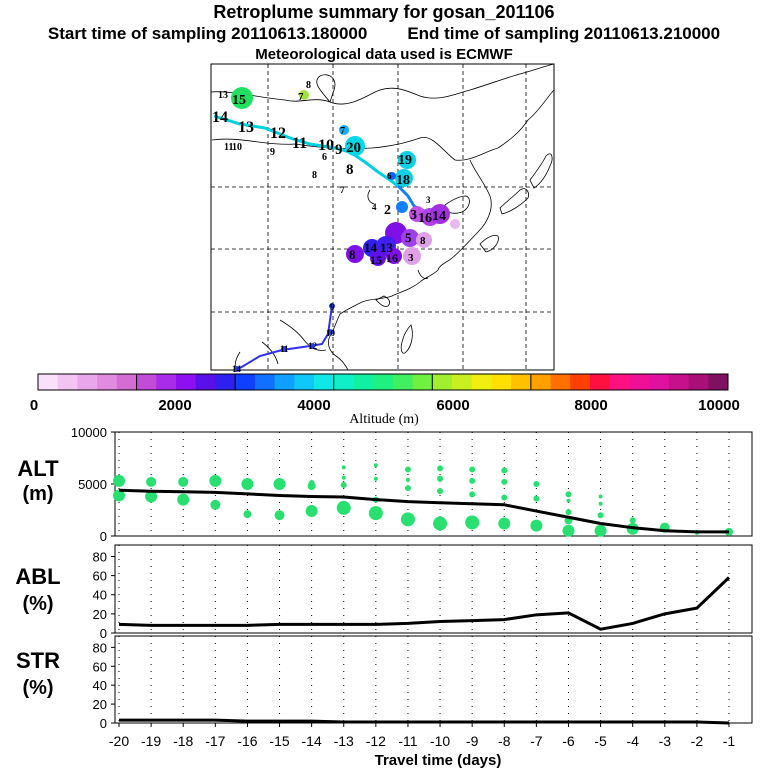 The height and width of the screenshot is (768, 768). Describe the element at coordinates (34, 405) in the screenshot. I see `colorbar-tick: 0` at that location.